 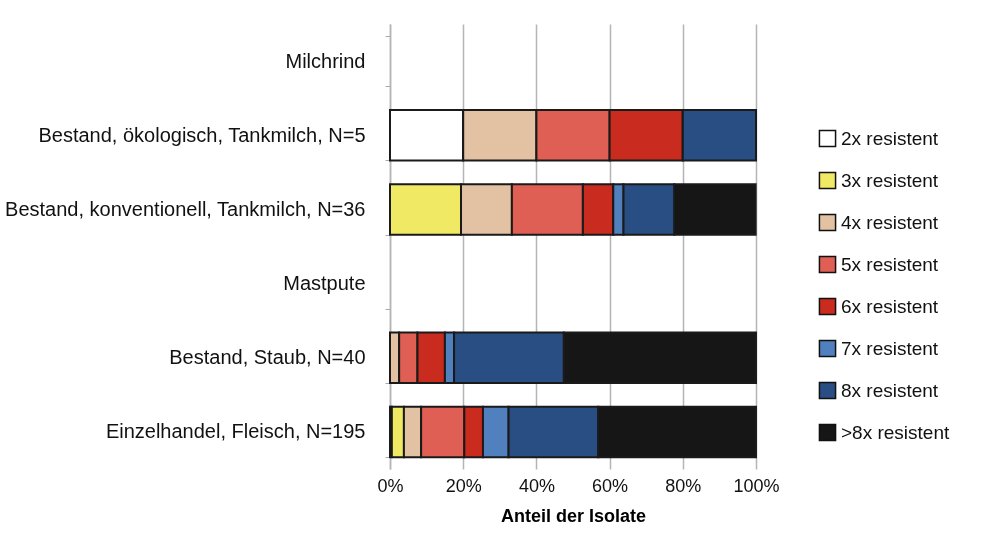 What do you see at coordinates (536, 485) in the screenshot?
I see `x-tick-label: 40%` at bounding box center [536, 485].